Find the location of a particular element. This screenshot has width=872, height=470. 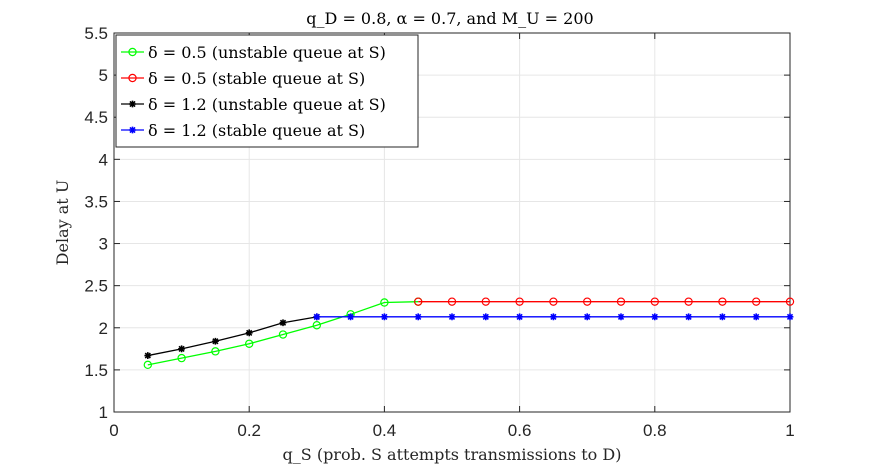

legend-box is located at coordinates (267, 91).